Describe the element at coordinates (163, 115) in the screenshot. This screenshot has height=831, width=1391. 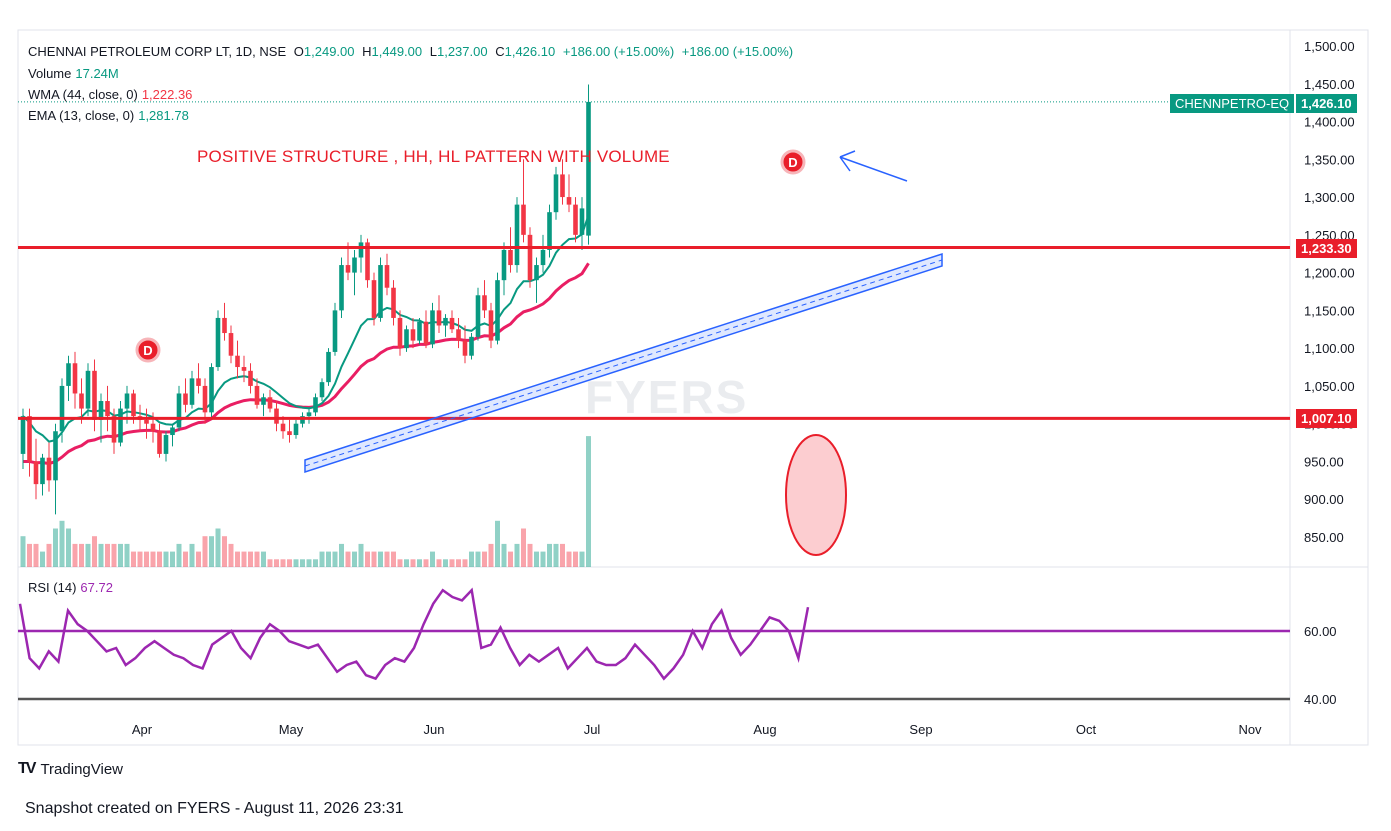
I see `ema-value: 1,281.78` at that location.